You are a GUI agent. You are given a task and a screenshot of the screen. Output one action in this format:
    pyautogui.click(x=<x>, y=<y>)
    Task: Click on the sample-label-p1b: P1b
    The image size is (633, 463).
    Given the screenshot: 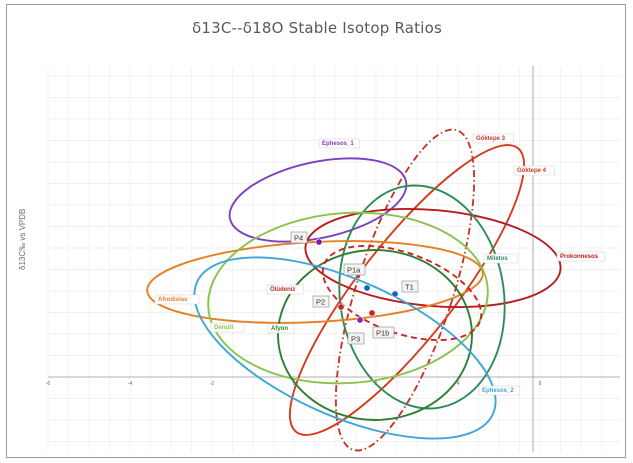 What is the action you would take?
    pyautogui.click(x=382, y=333)
    